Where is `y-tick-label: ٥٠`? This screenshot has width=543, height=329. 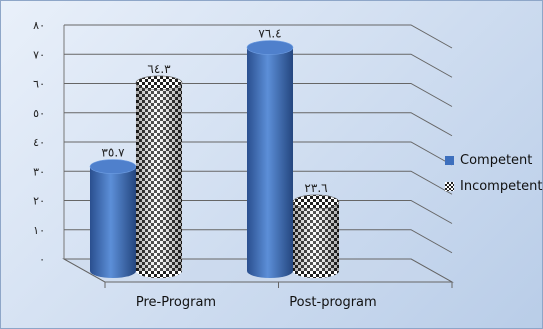 y-tick-label: ٥٠ is located at coordinates (39, 113).